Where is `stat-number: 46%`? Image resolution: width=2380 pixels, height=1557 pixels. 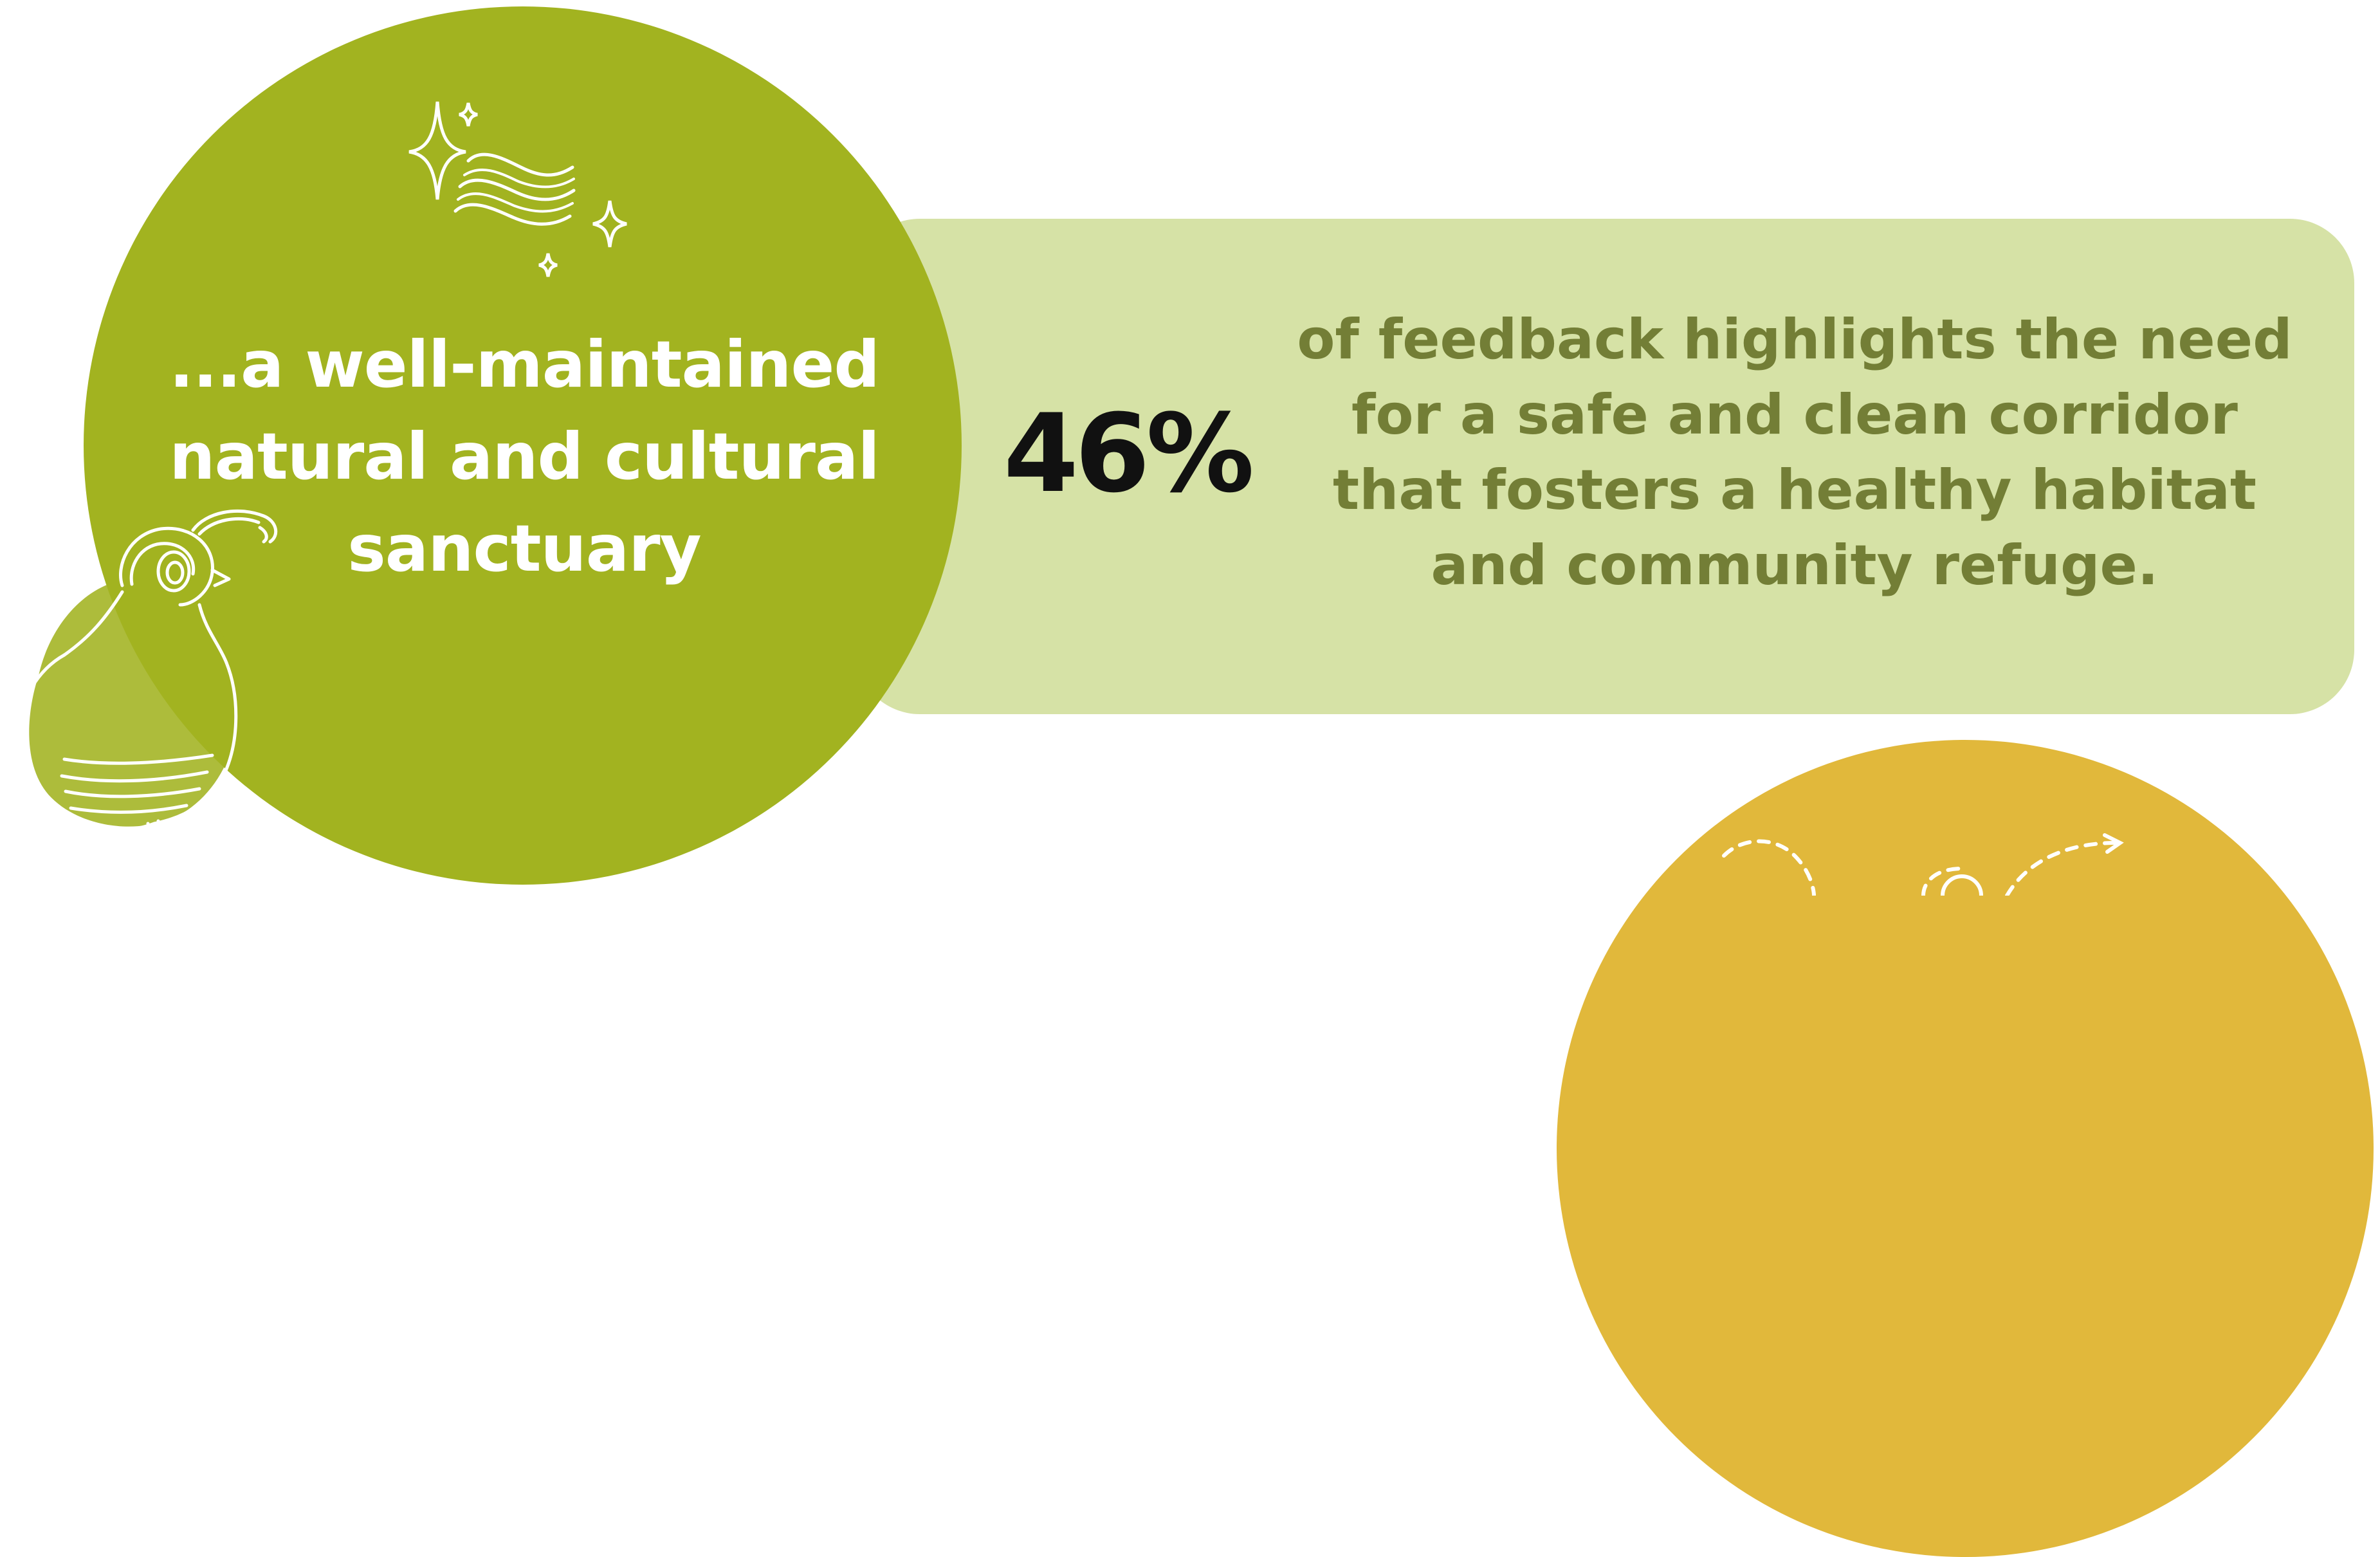 stat-number: 46% is located at coordinates (1126, 453).